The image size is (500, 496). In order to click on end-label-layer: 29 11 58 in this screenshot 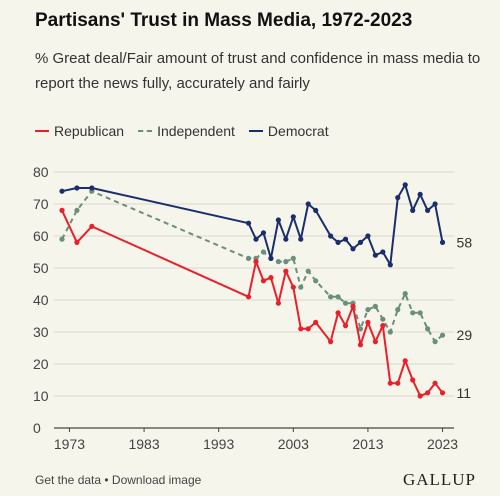, I will do `click(465, 317)`.